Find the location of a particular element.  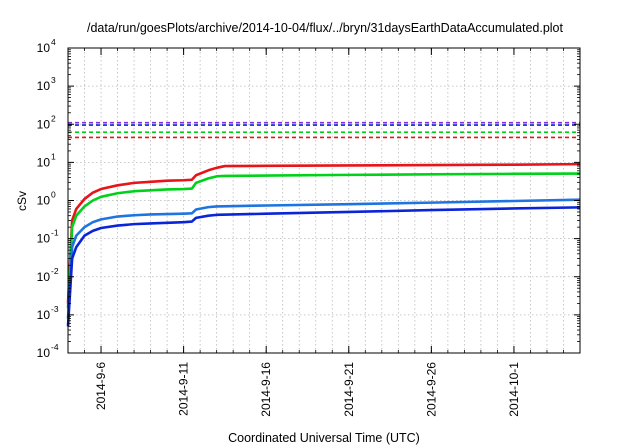

x-tick-label: 2014-9-6 is located at coordinates (101, 386).